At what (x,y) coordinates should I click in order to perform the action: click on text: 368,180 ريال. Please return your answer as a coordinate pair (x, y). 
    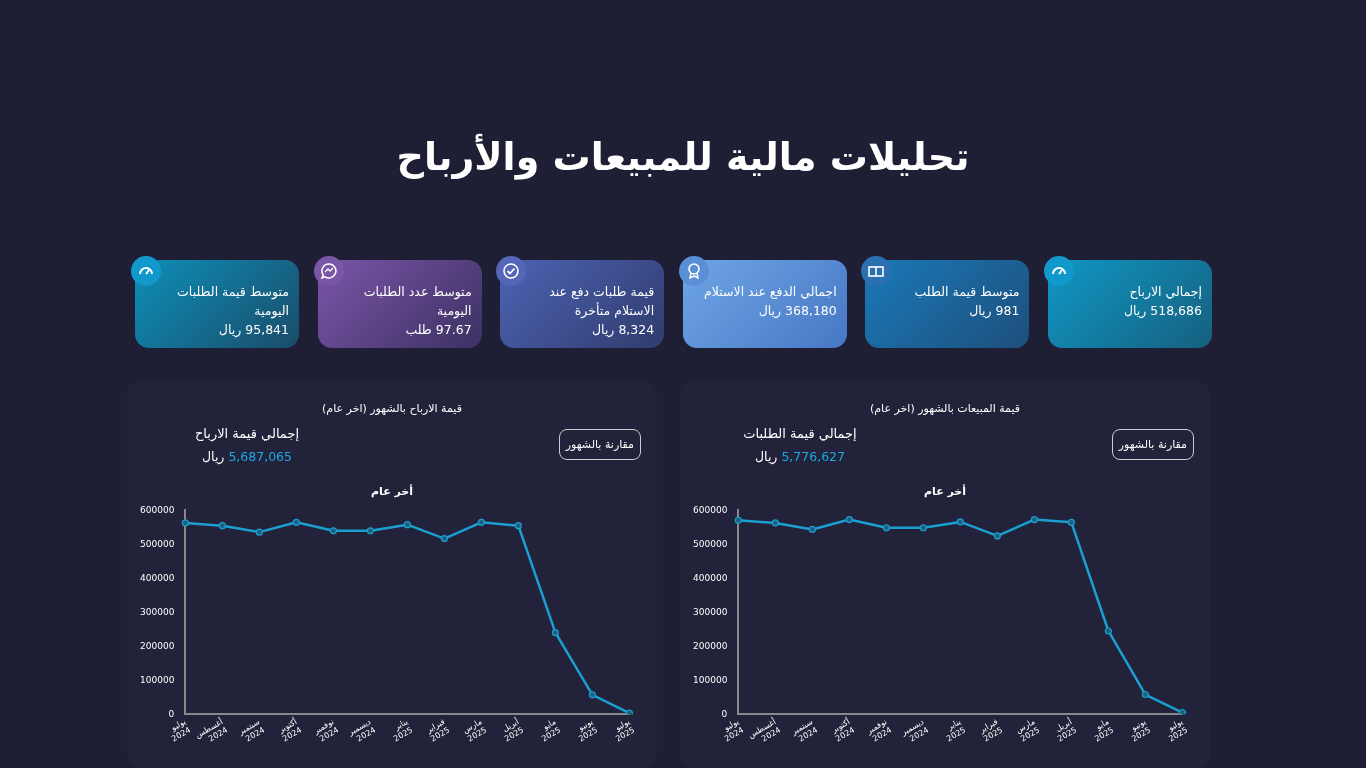
    Looking at the image, I should click on (797, 311).